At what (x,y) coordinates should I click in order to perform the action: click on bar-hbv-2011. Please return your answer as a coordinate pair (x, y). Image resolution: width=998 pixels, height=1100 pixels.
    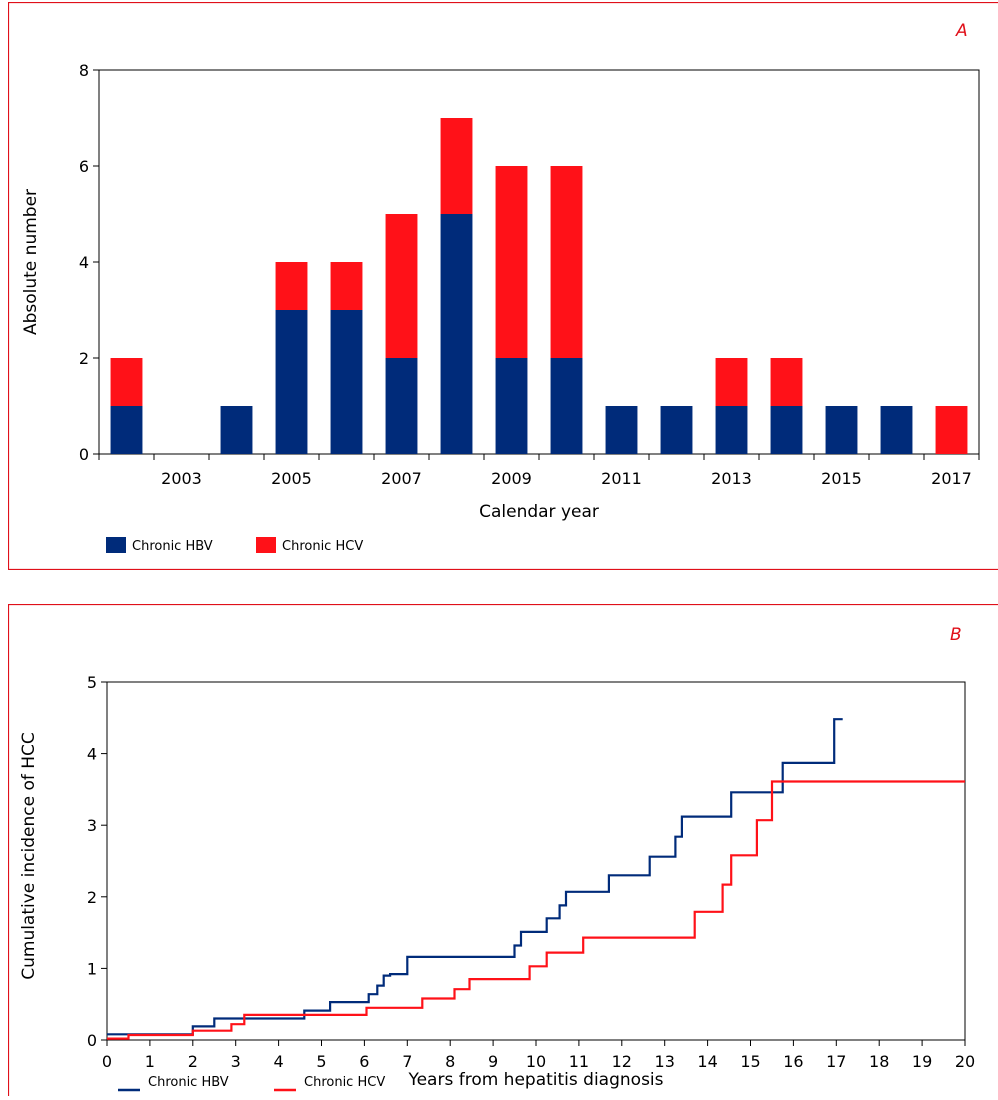
    Looking at the image, I should click on (621, 430).